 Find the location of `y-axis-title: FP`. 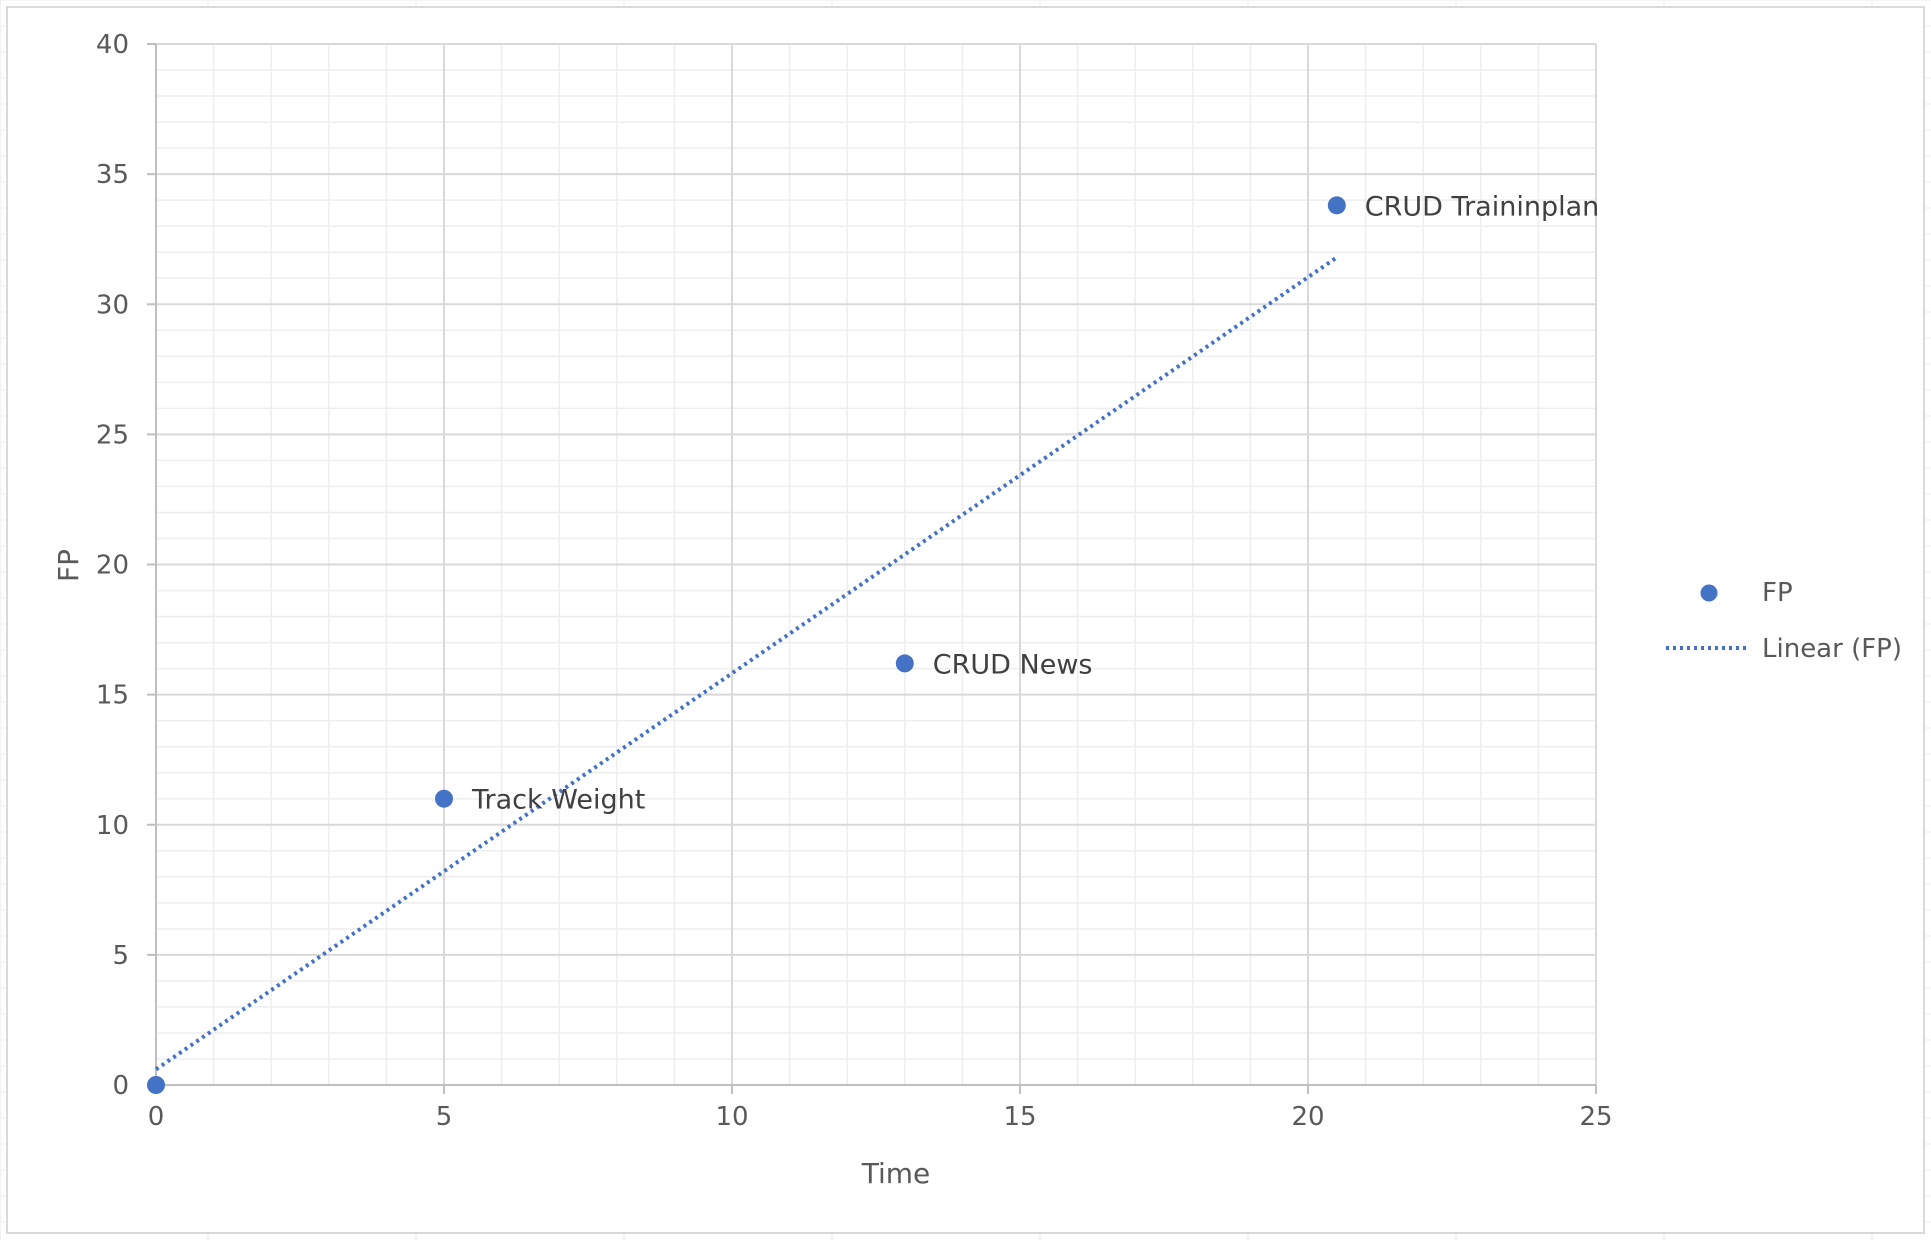

y-axis-title: FP is located at coordinates (68, 565).